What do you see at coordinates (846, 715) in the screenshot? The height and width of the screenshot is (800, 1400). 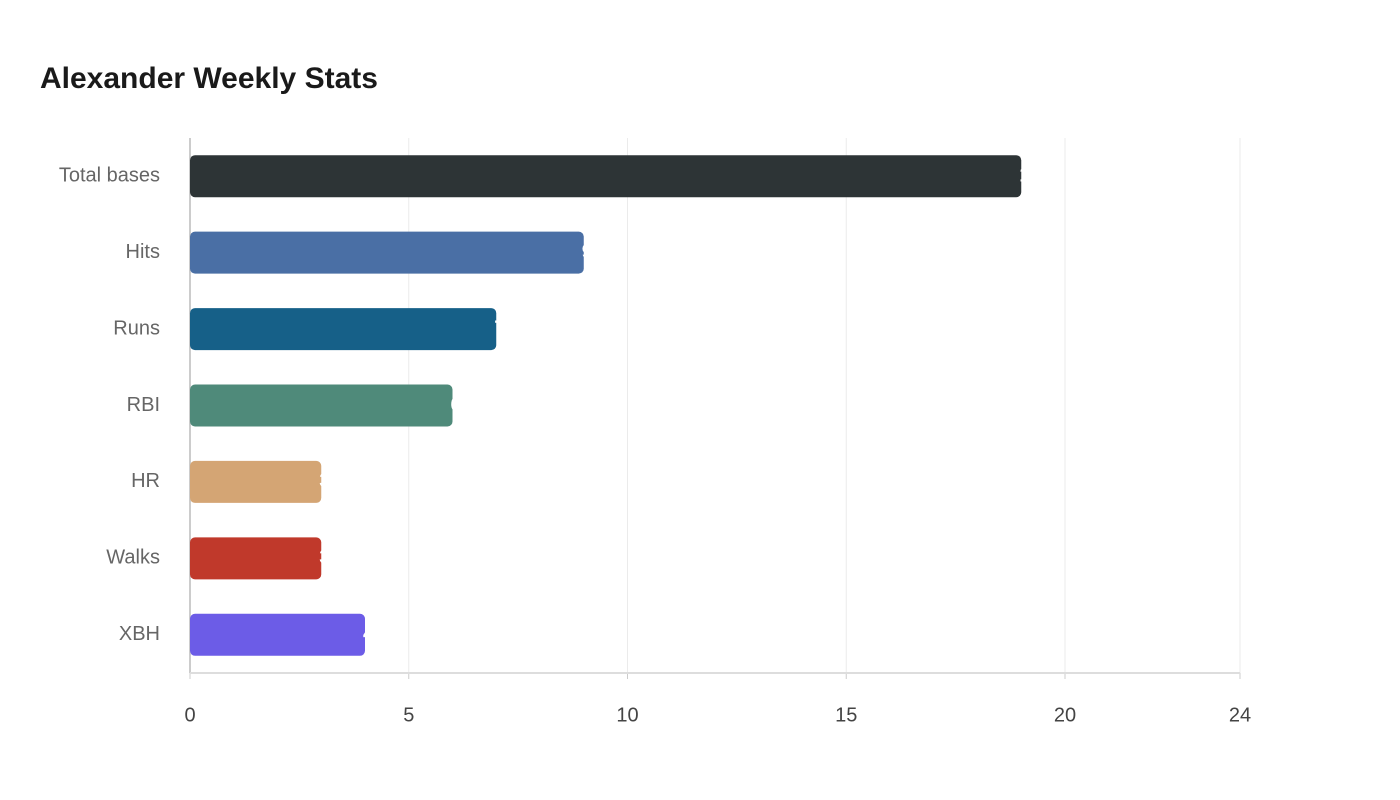 I see `x-tick-label: 15` at bounding box center [846, 715].